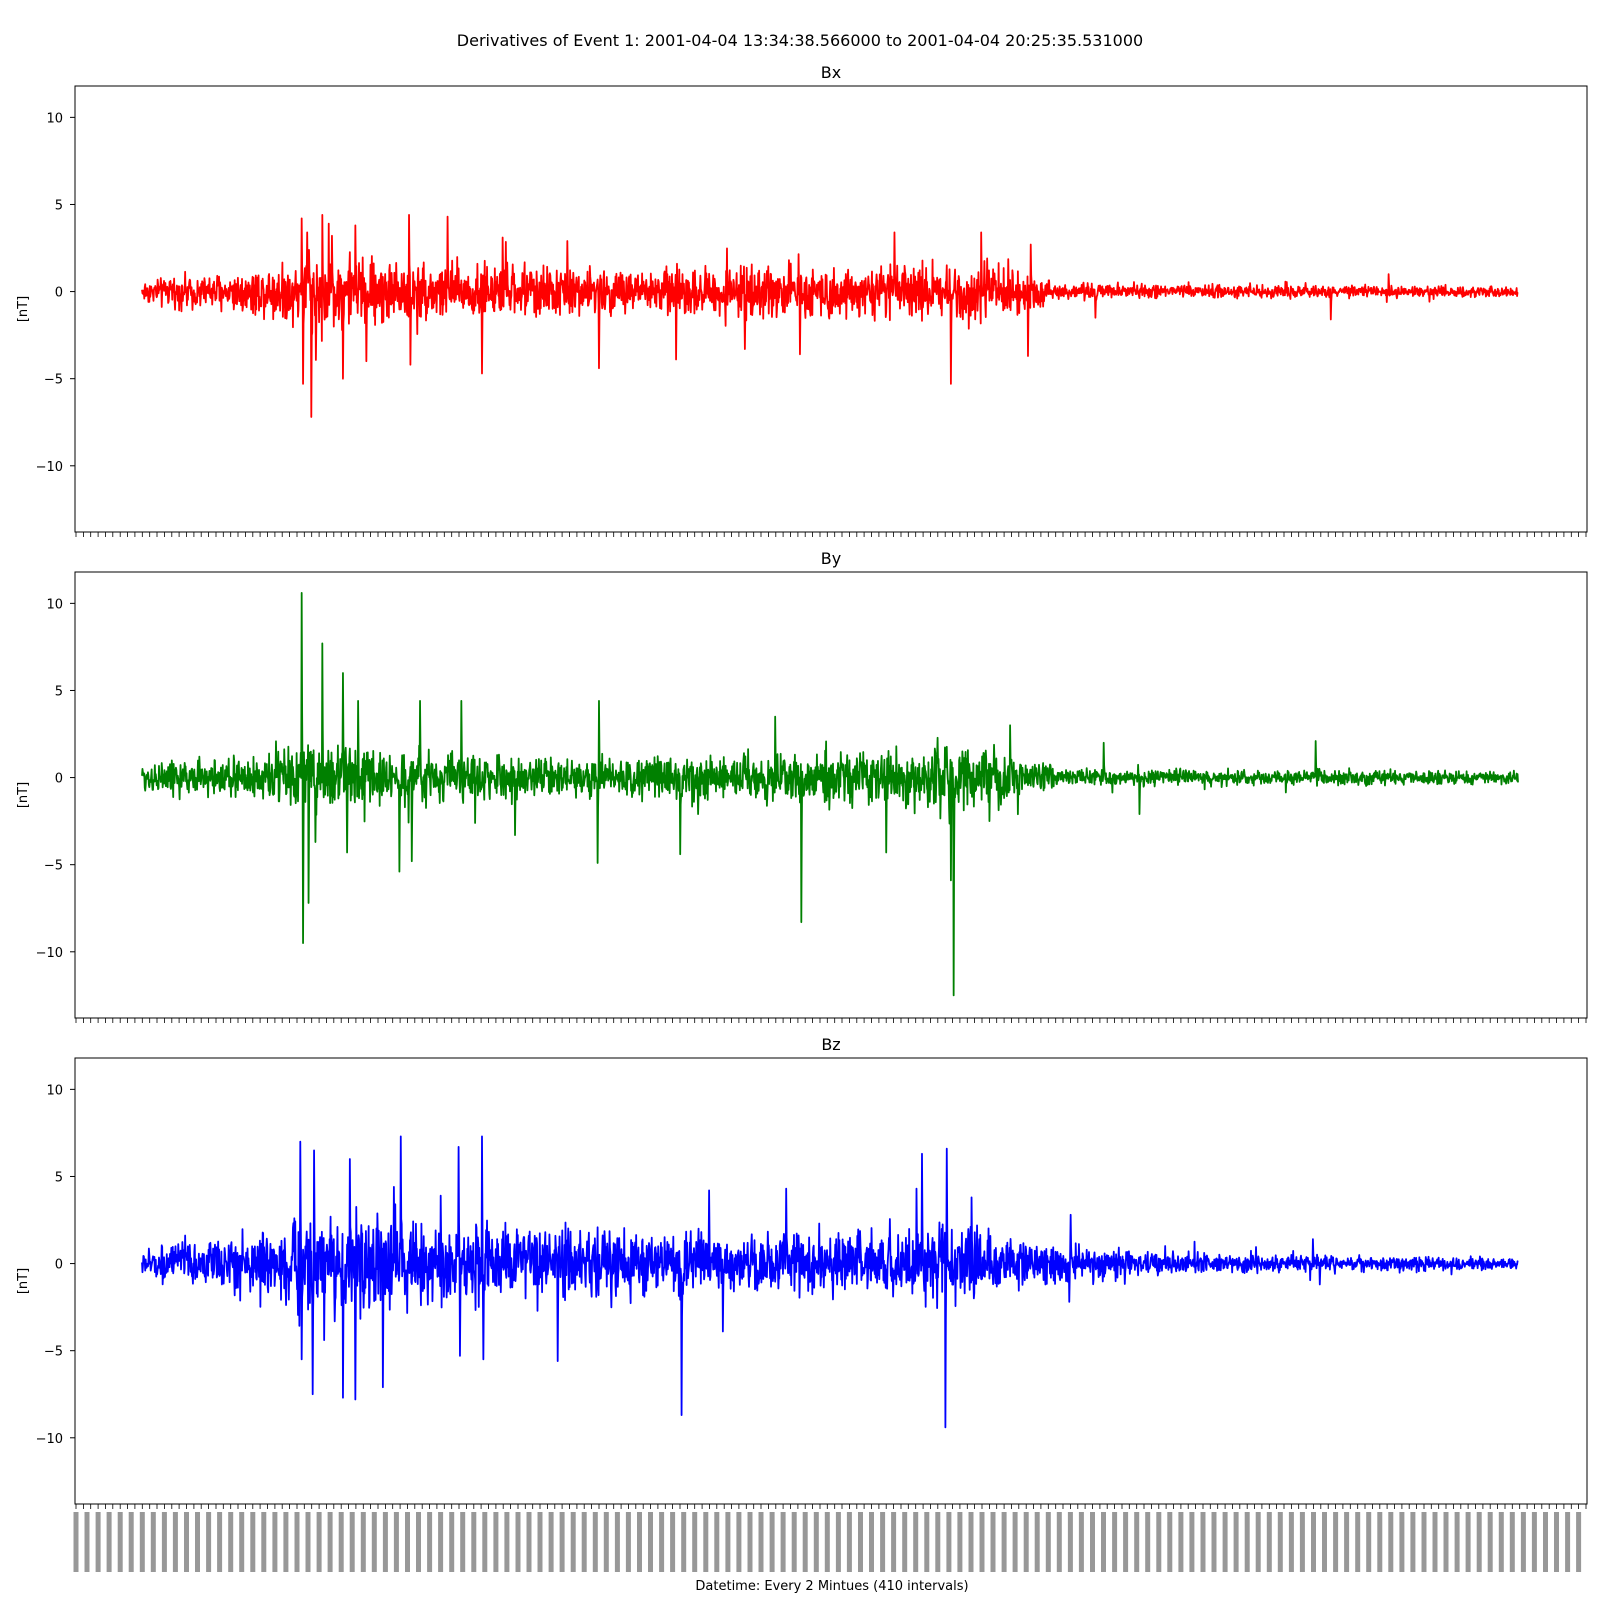 The image size is (1600, 1600). What do you see at coordinates (831, 72) in the screenshot?
I see `panel-title: Bx` at bounding box center [831, 72].